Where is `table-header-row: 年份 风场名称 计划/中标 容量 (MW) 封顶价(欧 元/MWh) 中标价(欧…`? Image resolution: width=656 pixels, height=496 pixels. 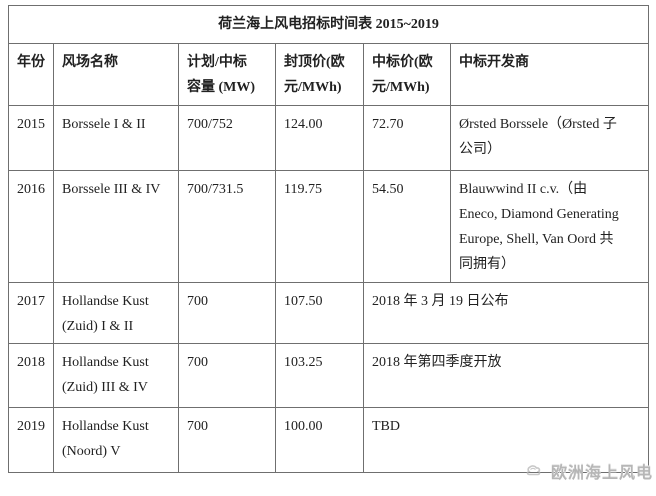
table-header-row: 年份 风场名称 计划/中标 容量 (MW) 封顶价(欧 元/MWh) 中标价(欧… is located at coordinates (329, 74).